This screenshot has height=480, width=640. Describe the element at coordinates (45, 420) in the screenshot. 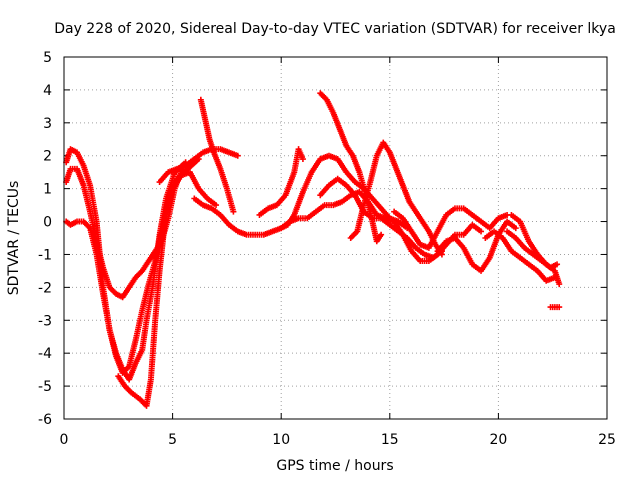

I see `y-tick-label: -6` at that location.